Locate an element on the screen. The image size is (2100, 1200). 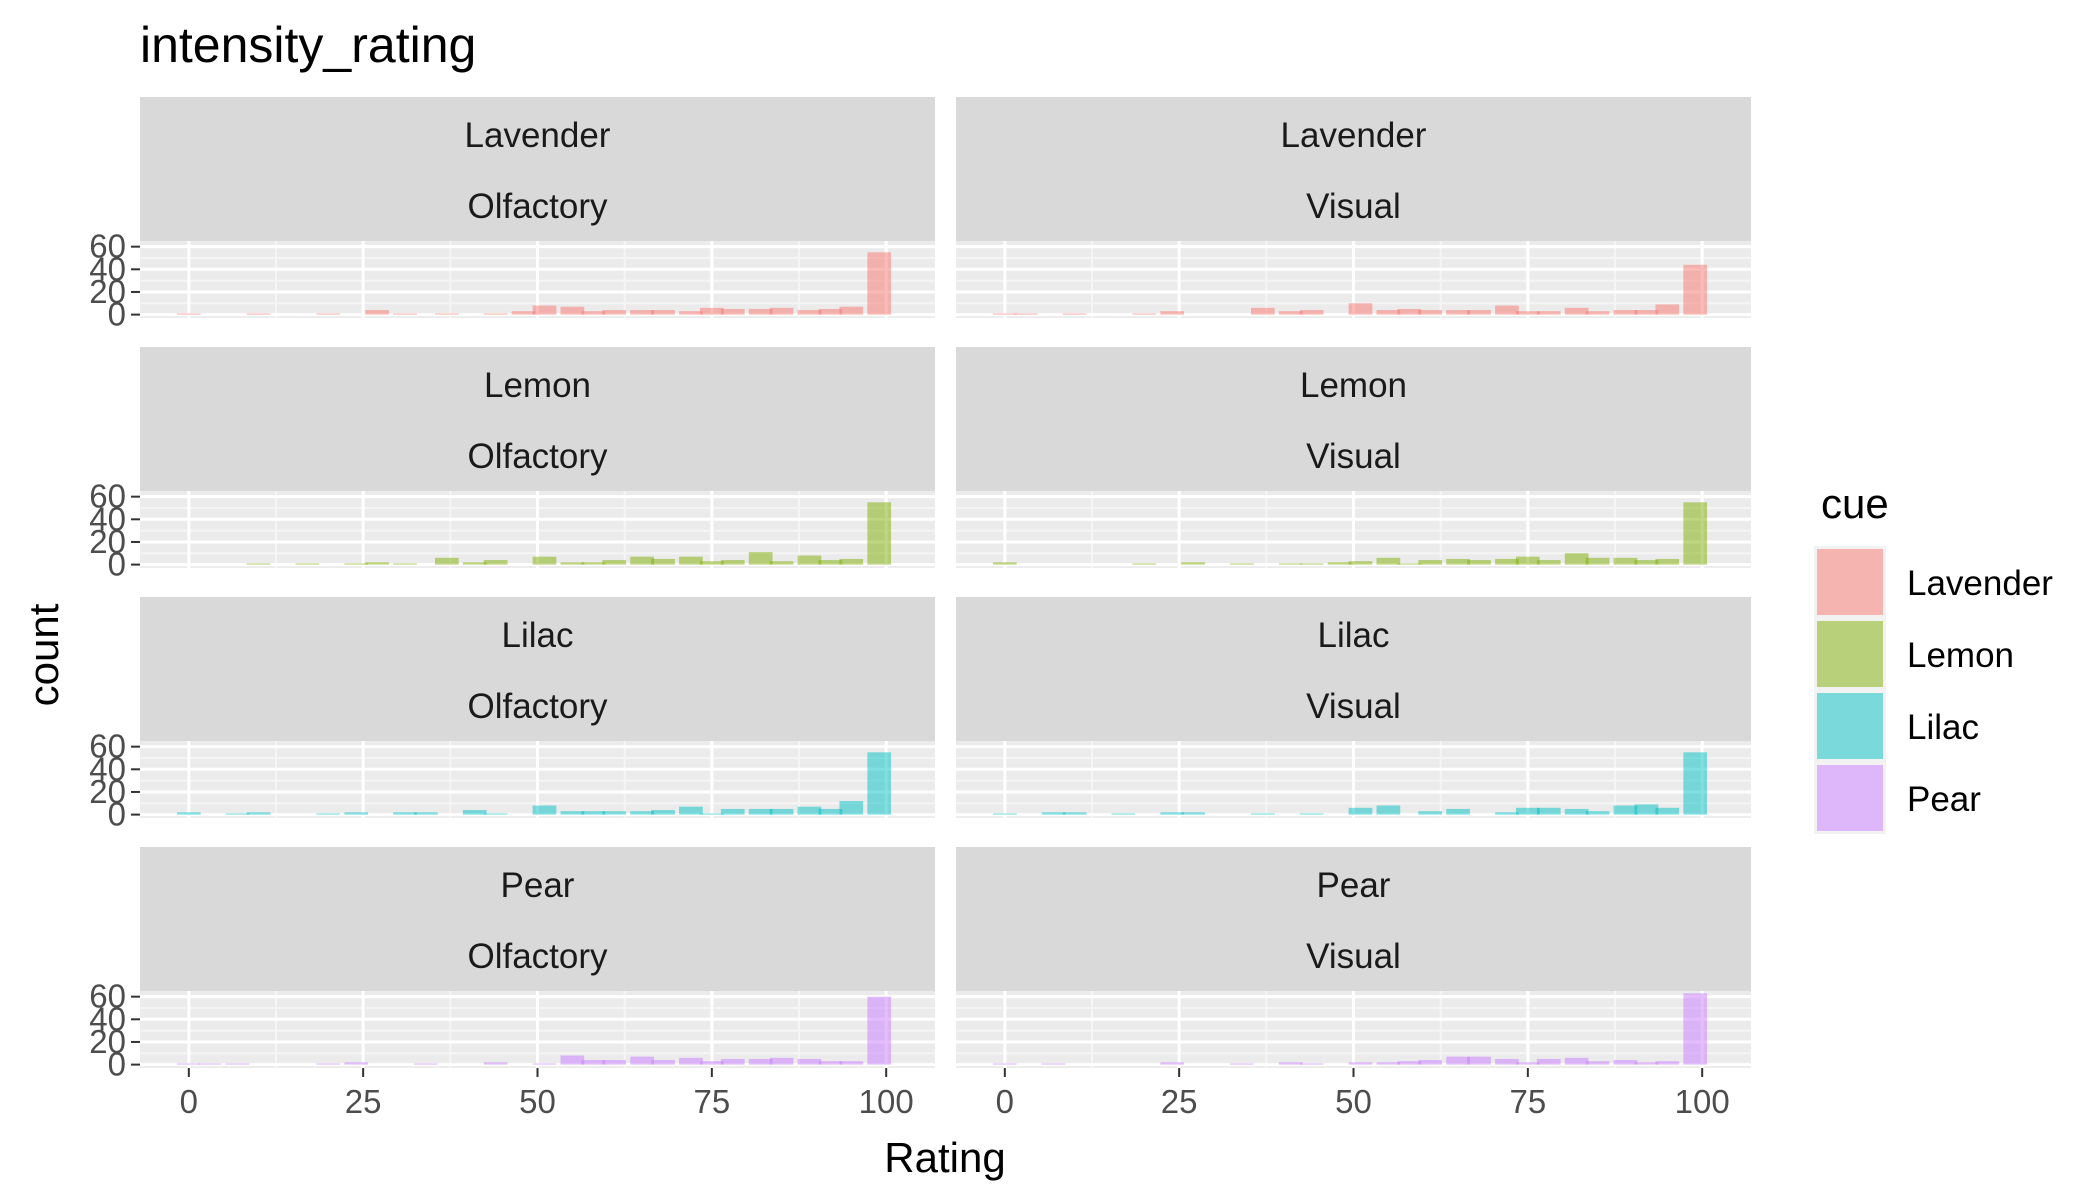
x-tick-label: 100 is located at coordinates (1702, 1101).